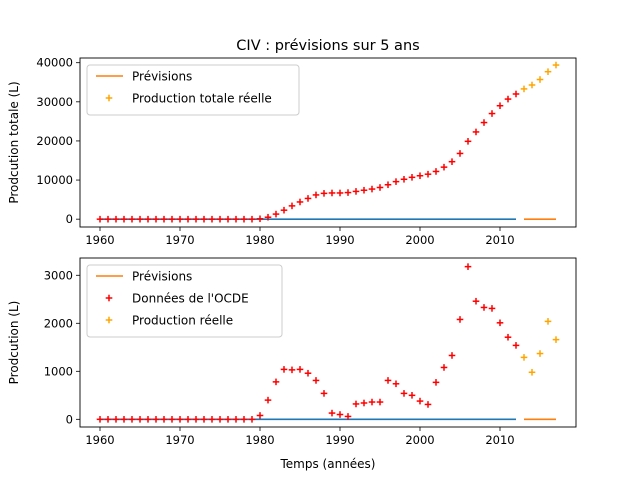 The width and height of the screenshot is (640, 484). What do you see at coordinates (54, 180) in the screenshot?
I see `y-tick-label: 10000` at bounding box center [54, 180].